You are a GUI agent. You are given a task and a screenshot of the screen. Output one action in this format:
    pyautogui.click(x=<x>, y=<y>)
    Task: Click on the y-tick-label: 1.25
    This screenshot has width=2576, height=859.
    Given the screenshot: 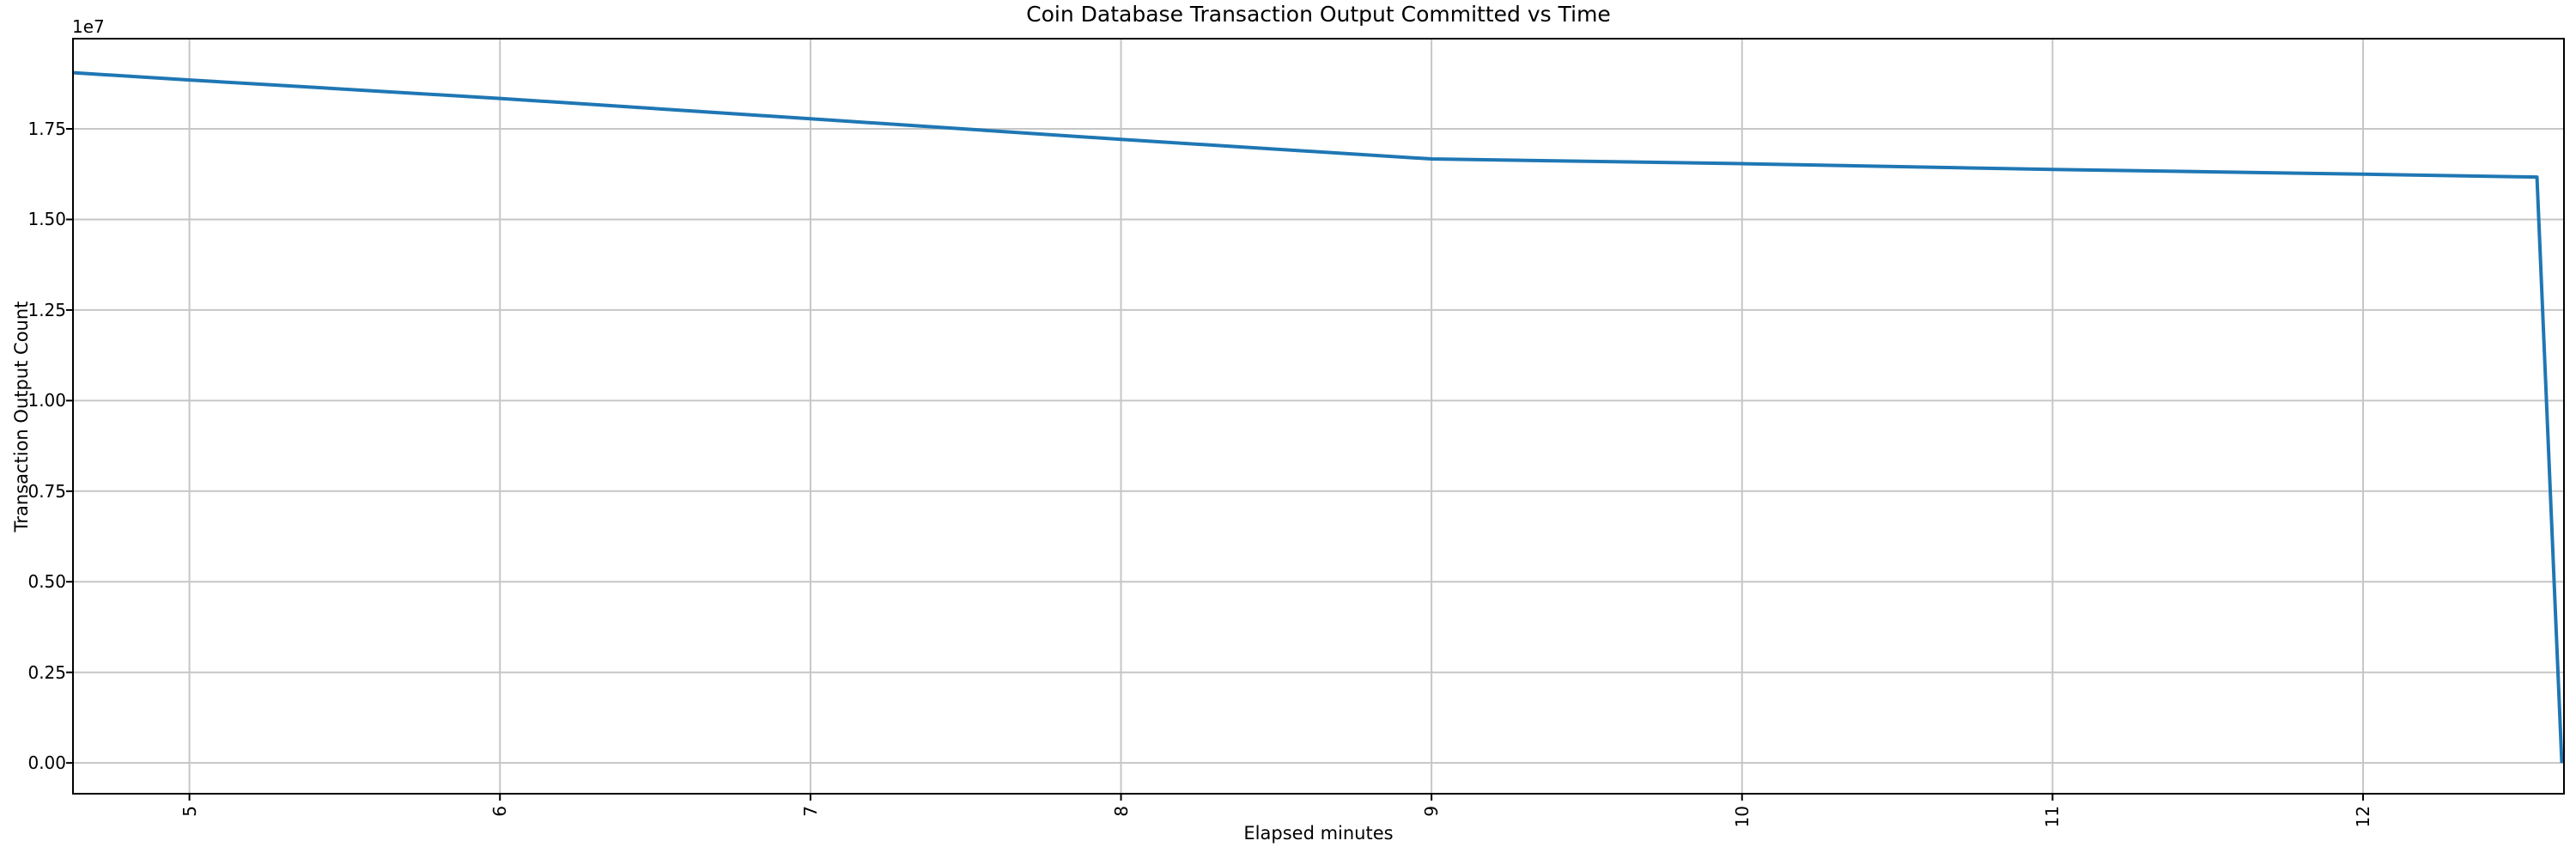 What is the action you would take?
    pyautogui.click(x=46, y=309)
    